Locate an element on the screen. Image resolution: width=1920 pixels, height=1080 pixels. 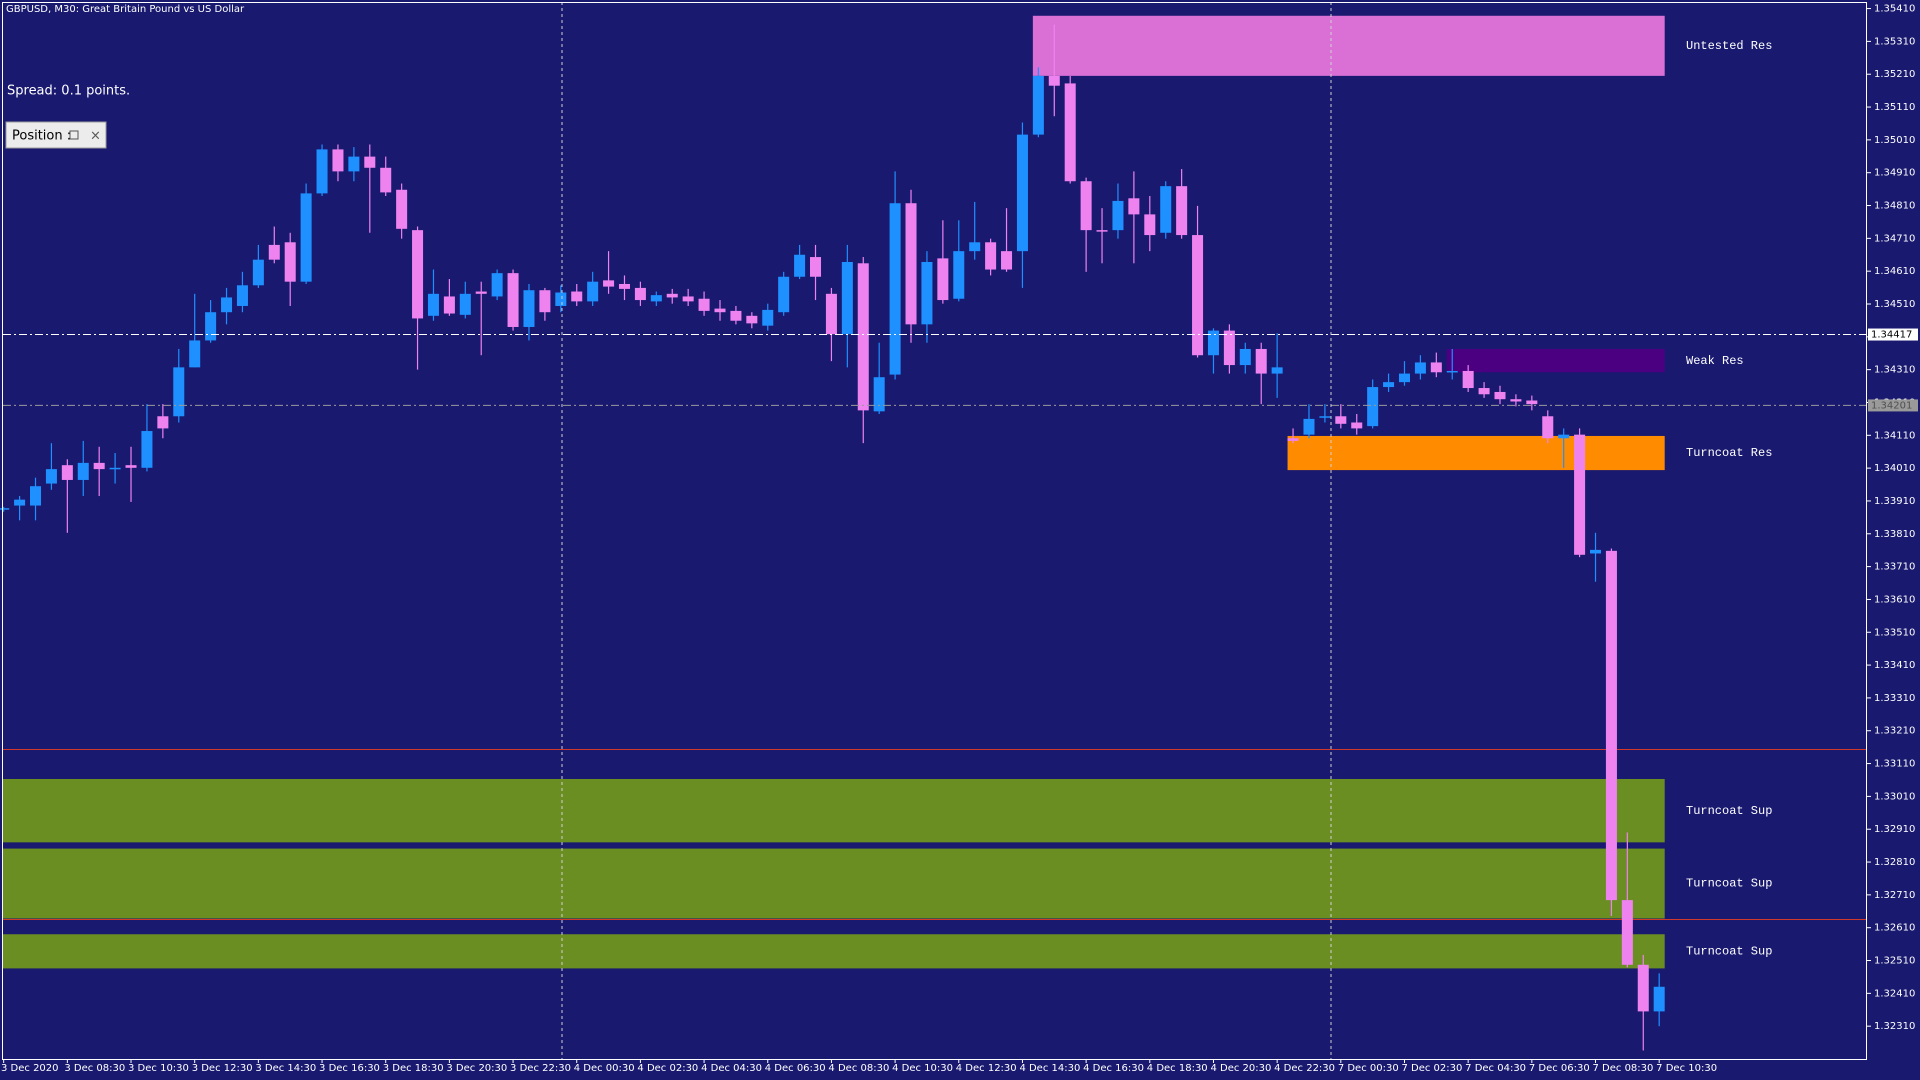
x-tick-label: 4 Dec 20:30 is located at coordinates (1240, 1068).